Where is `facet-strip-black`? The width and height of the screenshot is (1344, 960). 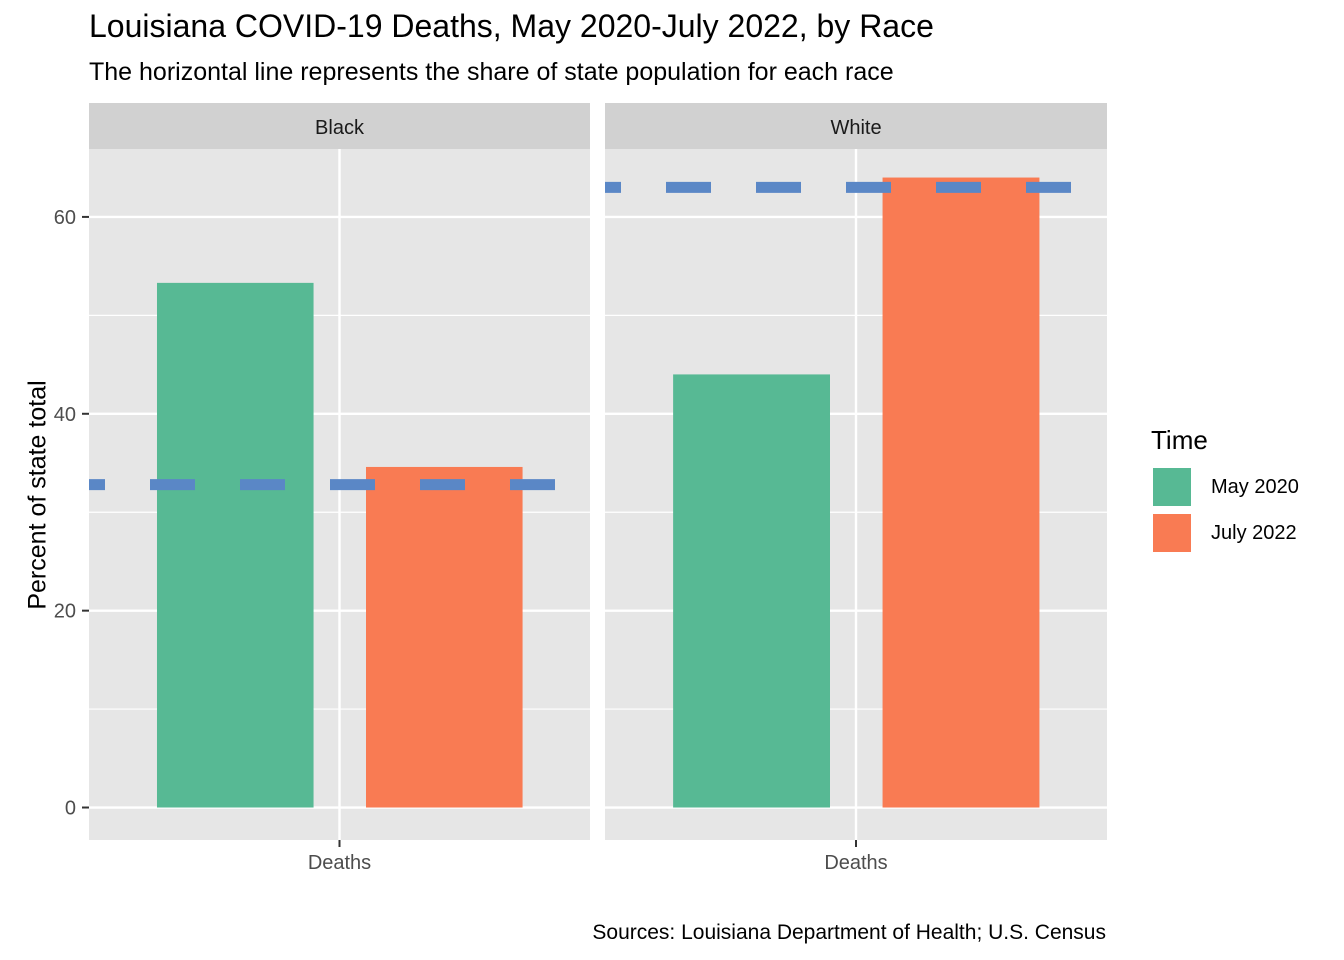
facet-strip-black is located at coordinates (339, 126).